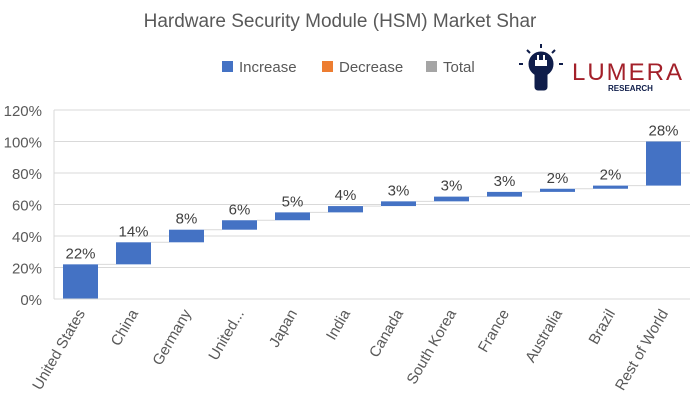 The image size is (700, 417). Describe the element at coordinates (27, 237) in the screenshot. I see `y-tick-label: 40%` at that location.